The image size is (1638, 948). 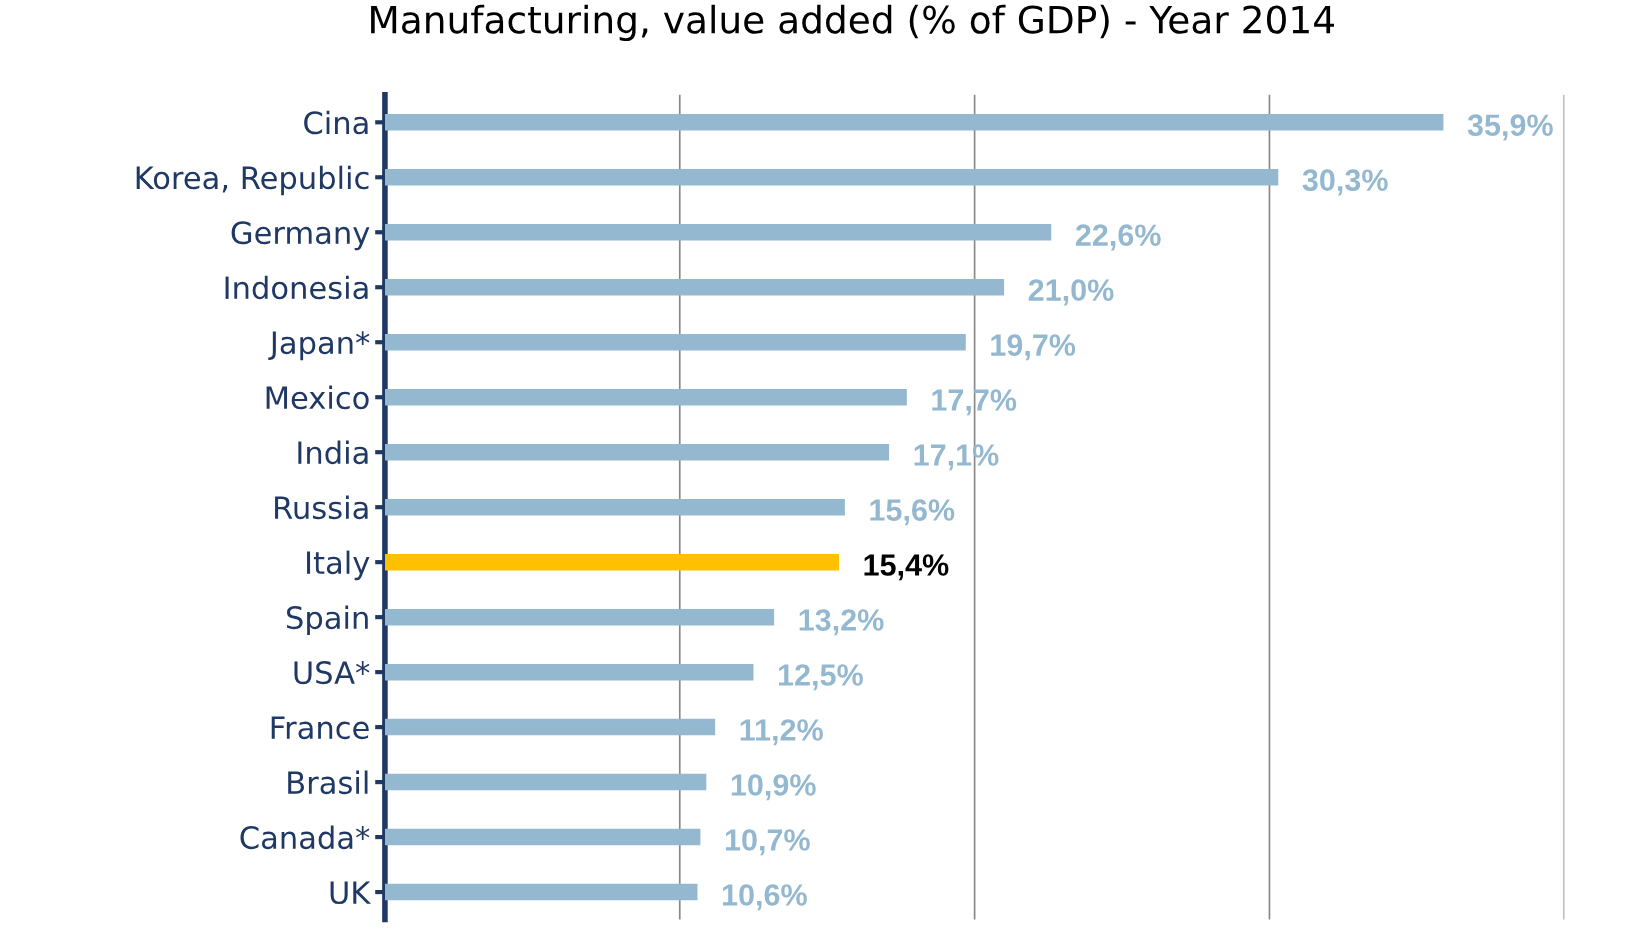 I want to click on y-tick-label: Mexico, so click(x=317, y=397).